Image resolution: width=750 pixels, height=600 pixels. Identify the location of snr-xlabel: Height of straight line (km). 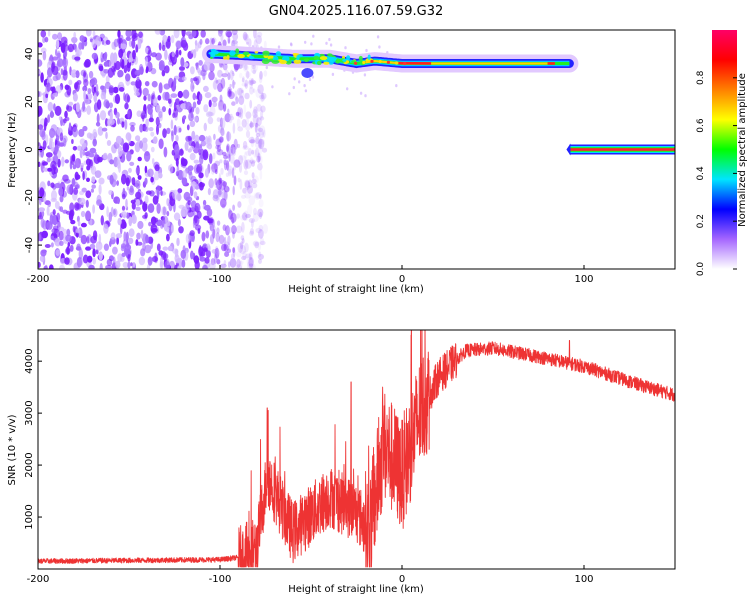
(356, 589).